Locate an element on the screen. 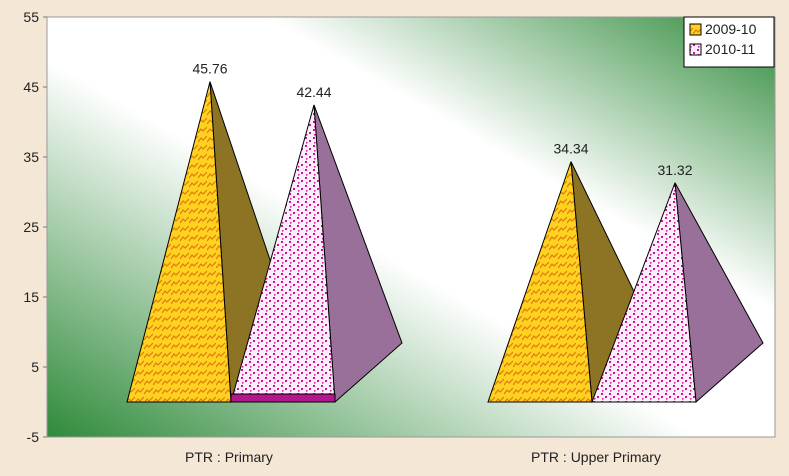 The image size is (789, 476). x-category-label: PTR : Primary is located at coordinates (229, 457).